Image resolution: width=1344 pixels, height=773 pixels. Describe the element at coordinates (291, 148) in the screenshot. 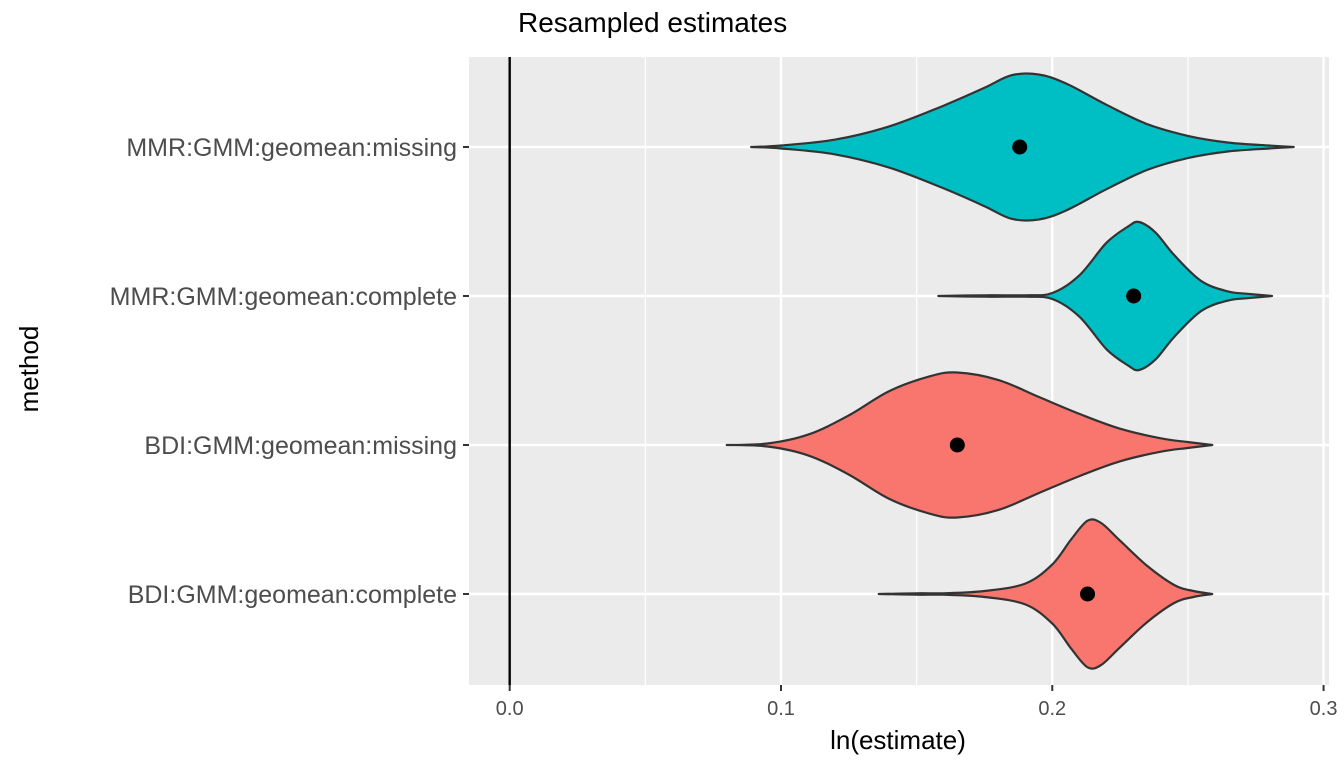

I see `y-tick-label: MMR:GMM:geomean:missing` at that location.